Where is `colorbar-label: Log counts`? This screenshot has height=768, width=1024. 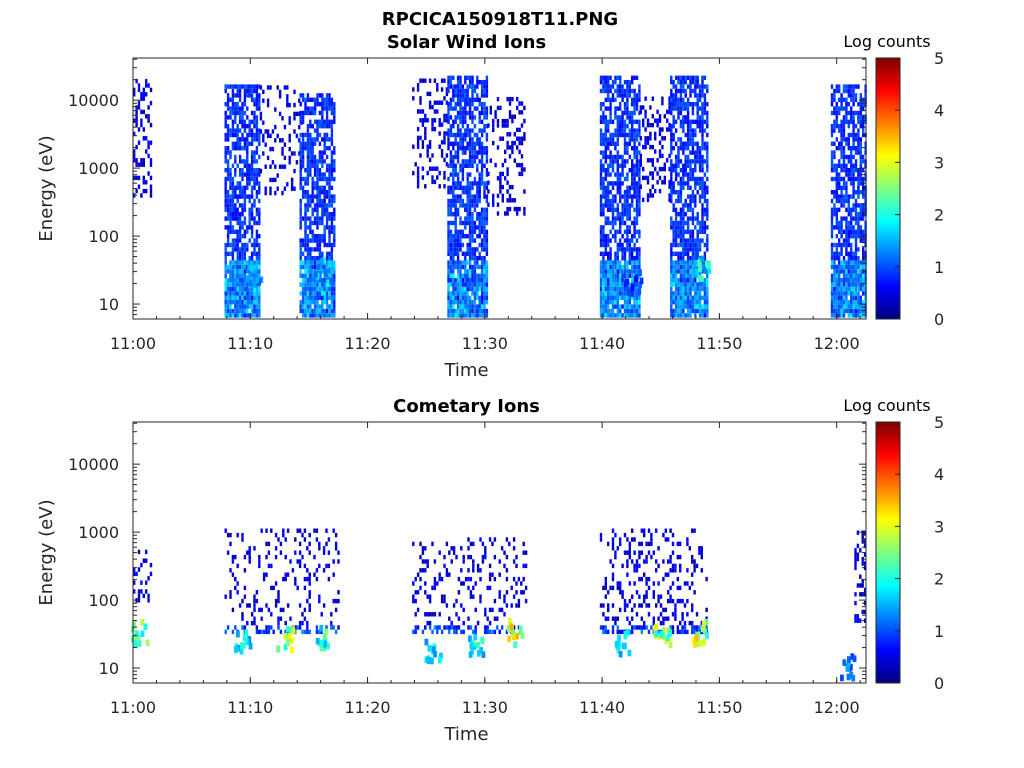 colorbar-label: Log counts is located at coordinates (886, 41).